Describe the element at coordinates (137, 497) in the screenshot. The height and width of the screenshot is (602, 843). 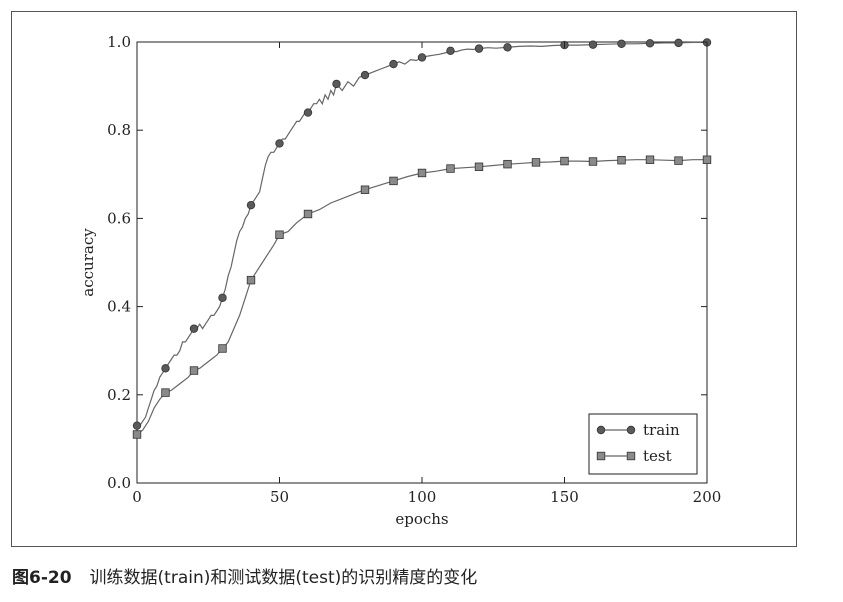
I see `x-tick-label: 0` at that location.